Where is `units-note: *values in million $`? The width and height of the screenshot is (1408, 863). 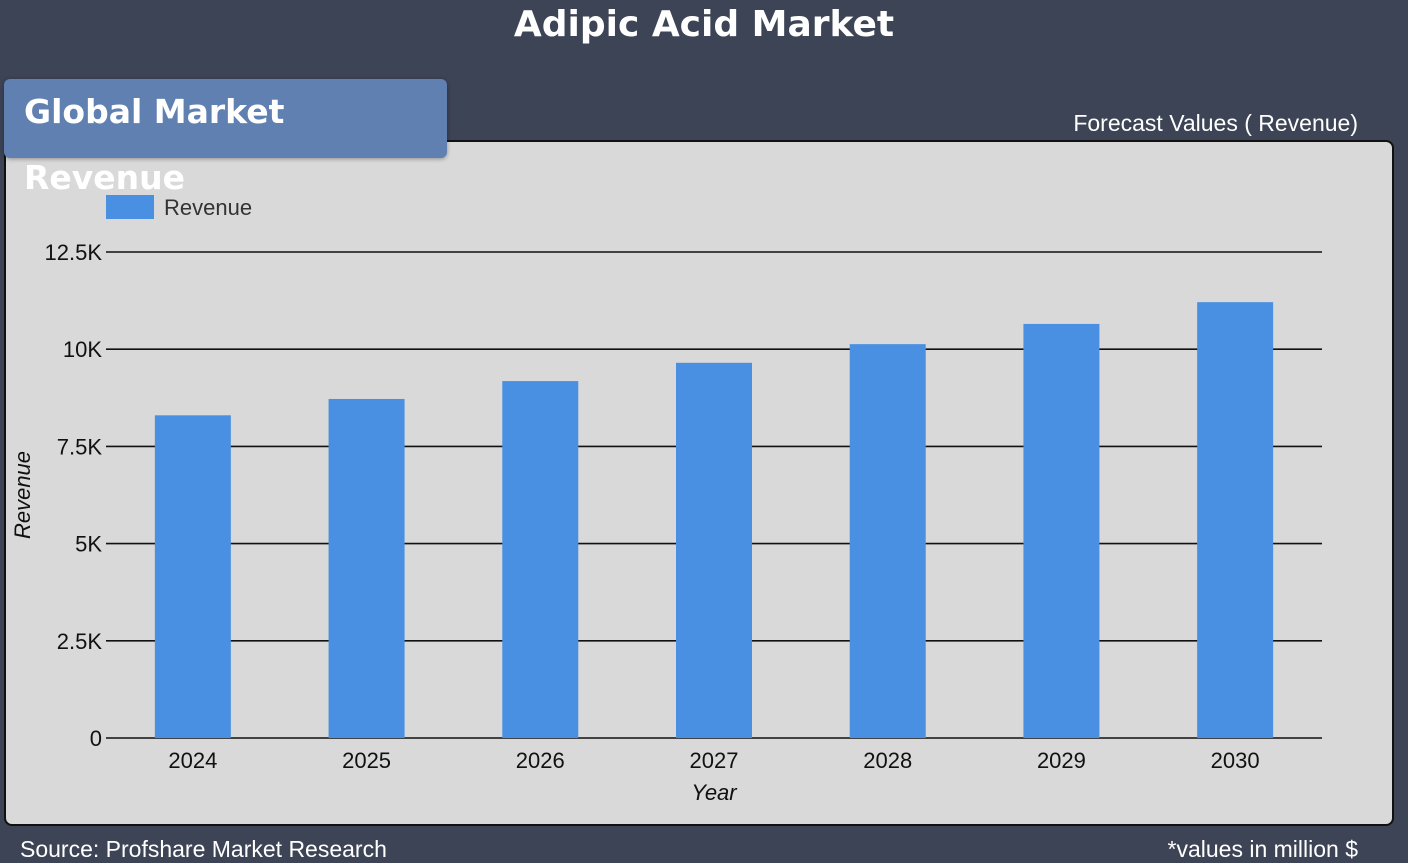 units-note: *values in million $ is located at coordinates (1262, 849).